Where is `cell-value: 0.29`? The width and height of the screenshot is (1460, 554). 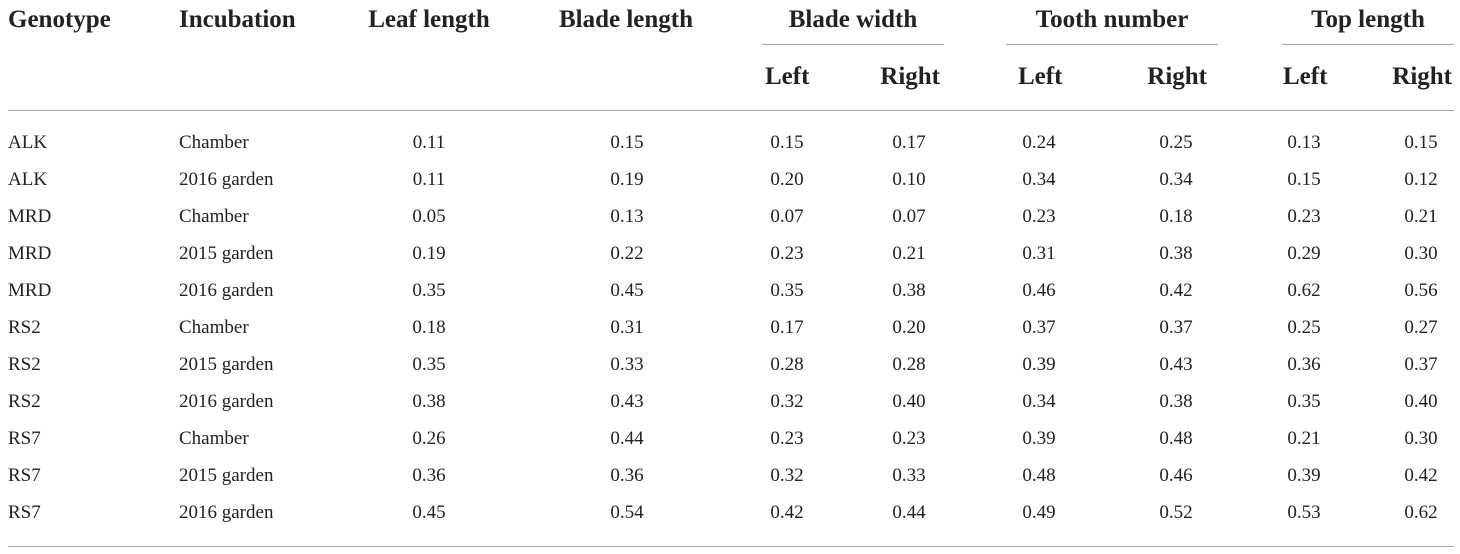 cell-value: 0.29 is located at coordinates (1304, 253).